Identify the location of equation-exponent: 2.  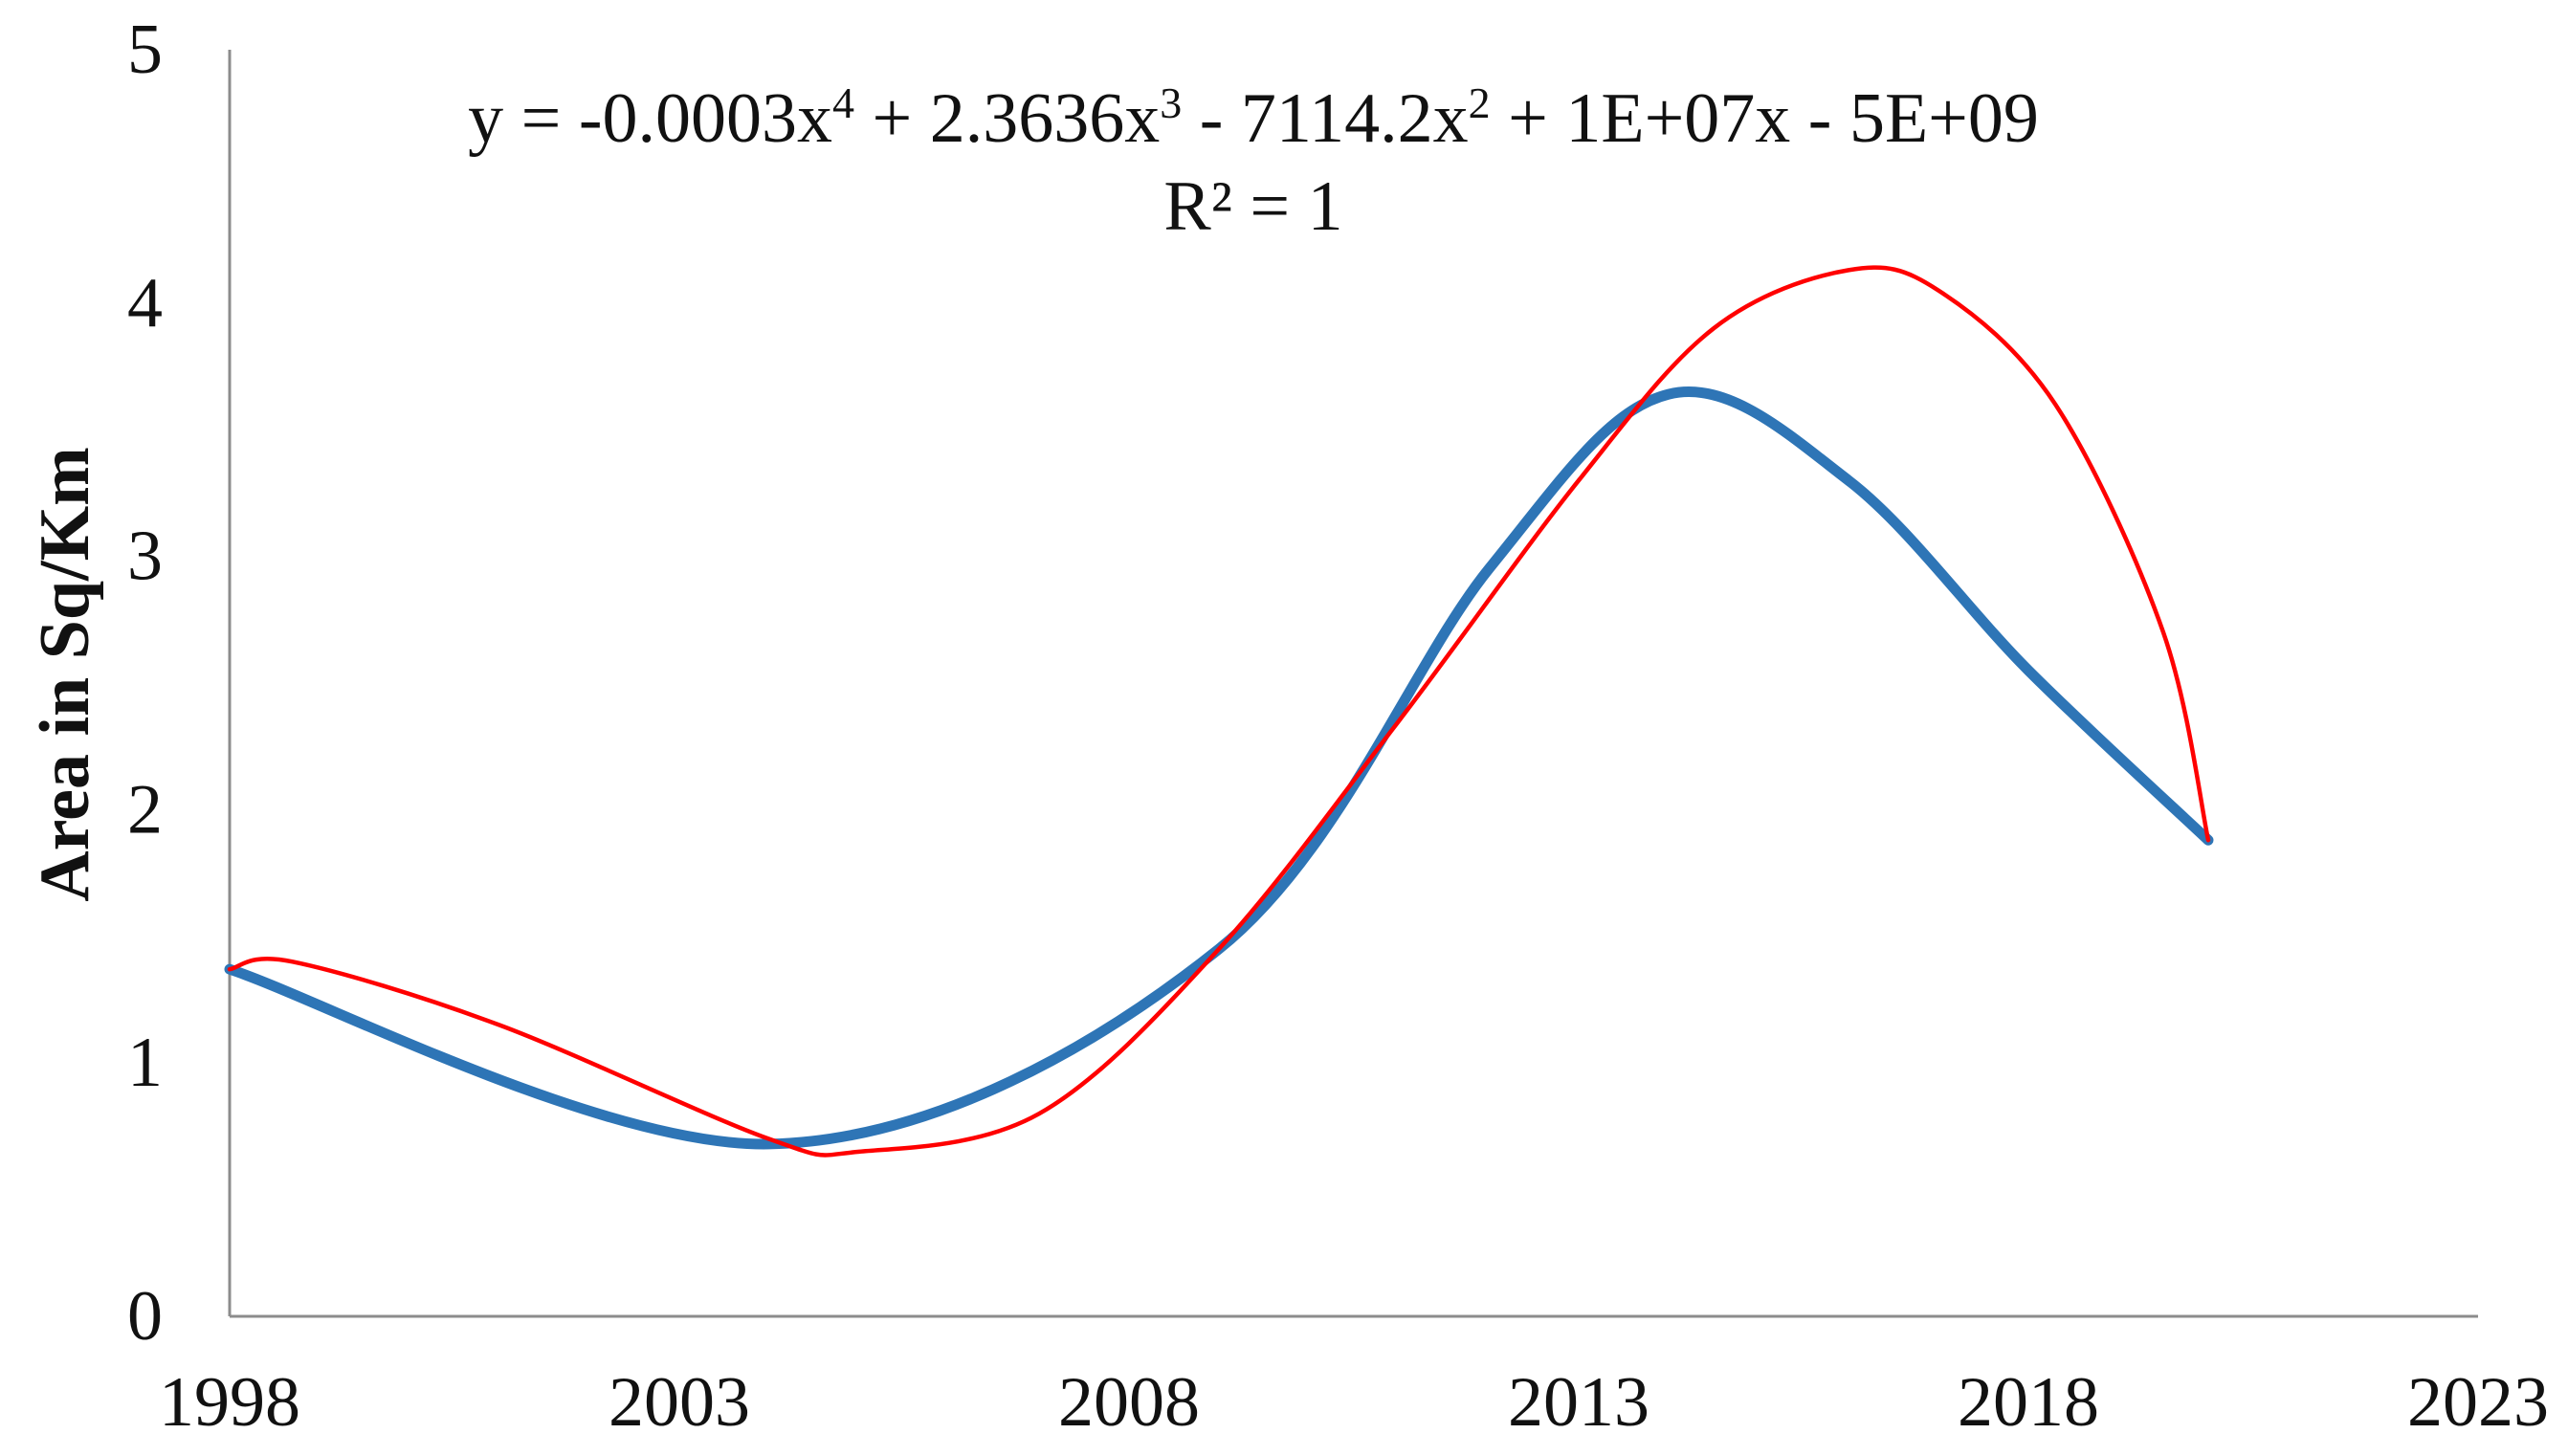
(1480, 102).